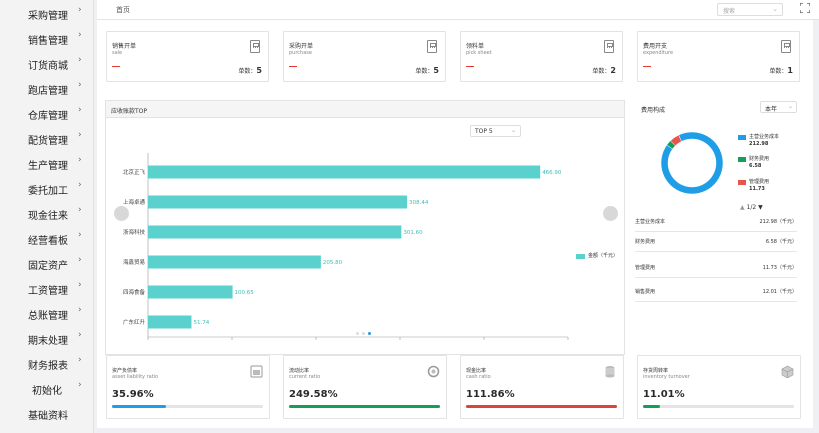 The image size is (819, 433). What do you see at coordinates (133, 394) in the screenshot?
I see `ratio-value: 35.96%` at bounding box center [133, 394].